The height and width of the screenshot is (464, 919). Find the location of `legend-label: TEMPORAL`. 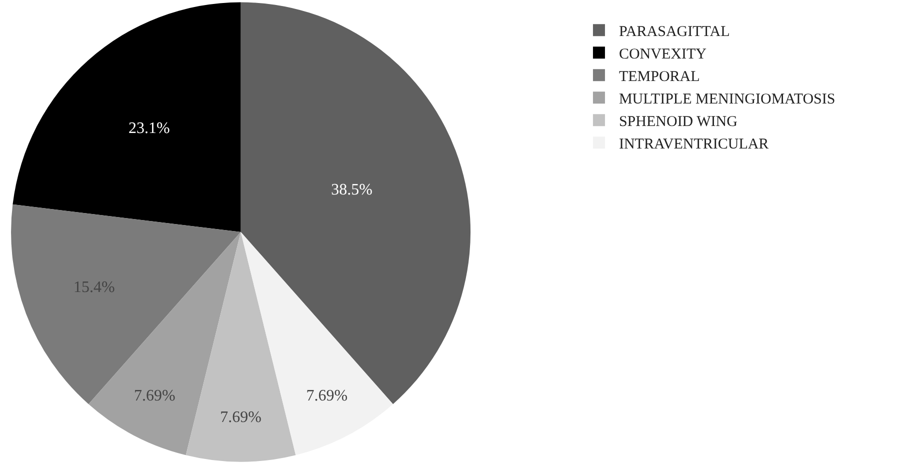

legend-label: TEMPORAL is located at coordinates (659, 77).